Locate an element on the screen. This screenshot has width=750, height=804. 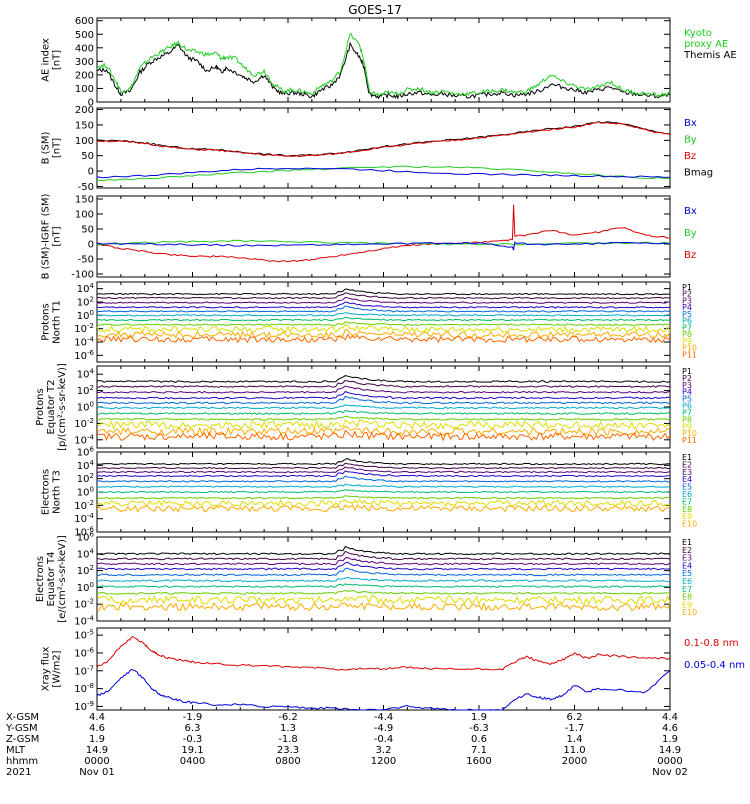
ytick-label: 10-4 is located at coordinates (84, 342).